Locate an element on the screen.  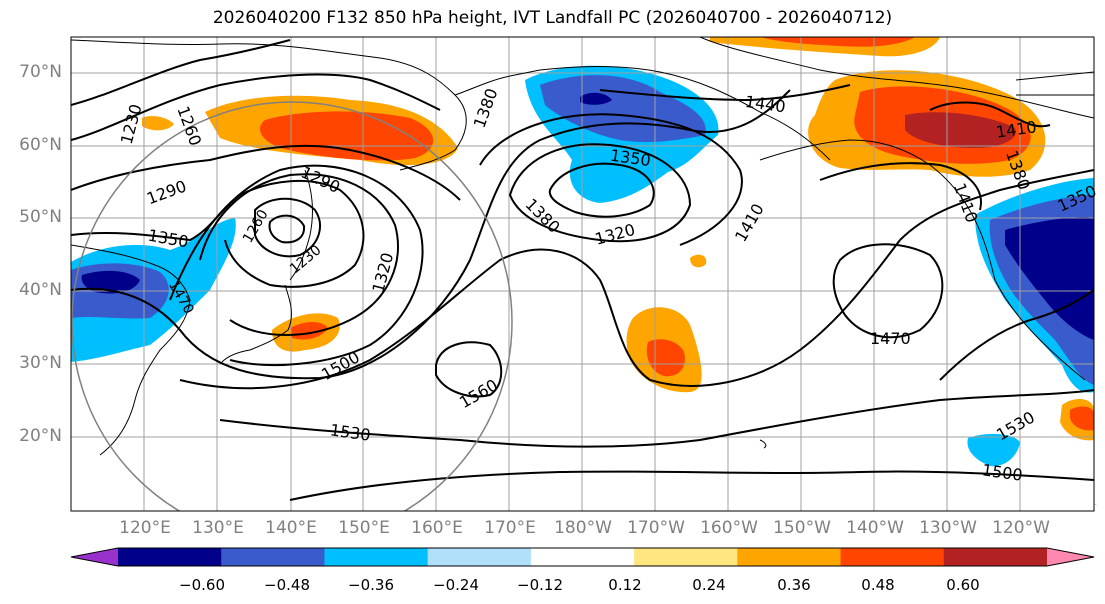
lat-label: 60°N is located at coordinates (40, 145).